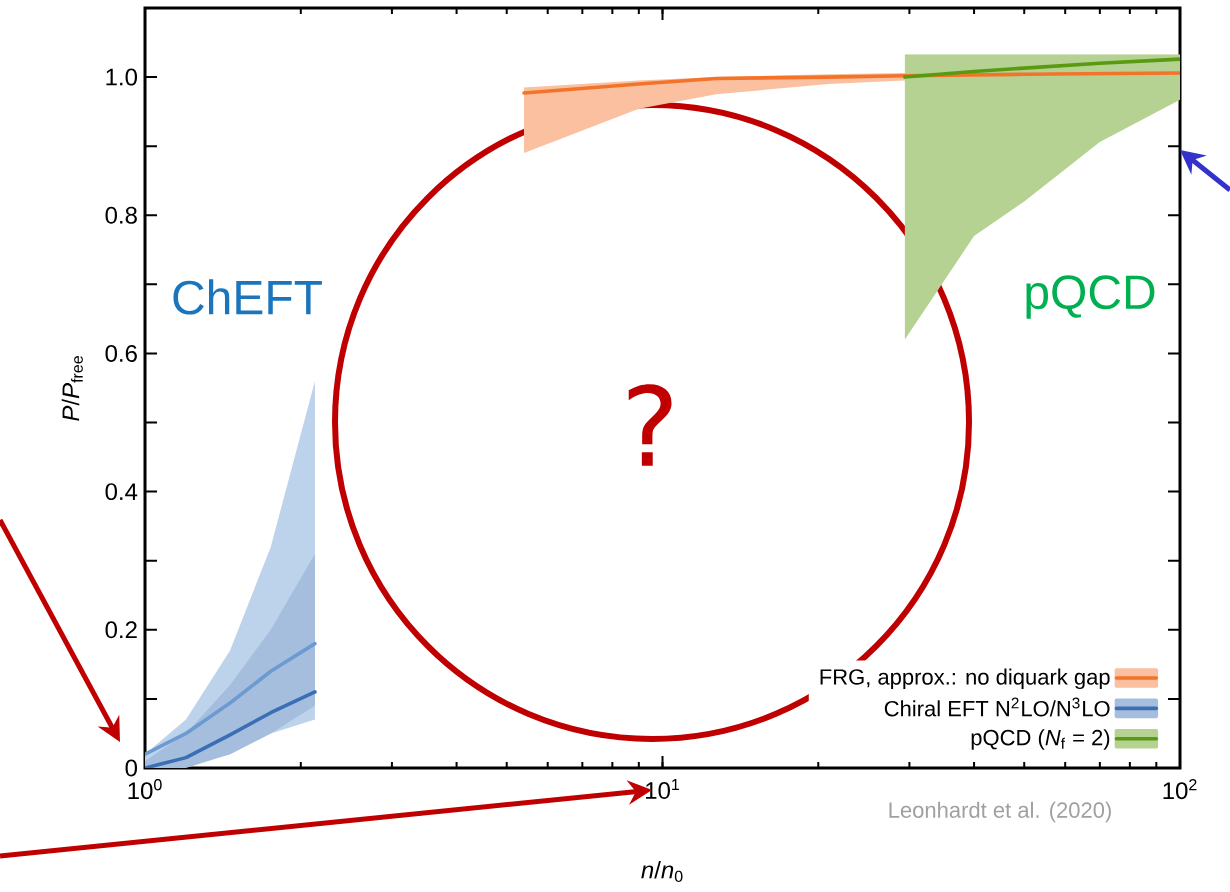 The width and height of the screenshot is (1230, 892). What do you see at coordinates (1000, 812) in the screenshot?
I see `text: Leonhardt et al. (2020)` at bounding box center [1000, 812].